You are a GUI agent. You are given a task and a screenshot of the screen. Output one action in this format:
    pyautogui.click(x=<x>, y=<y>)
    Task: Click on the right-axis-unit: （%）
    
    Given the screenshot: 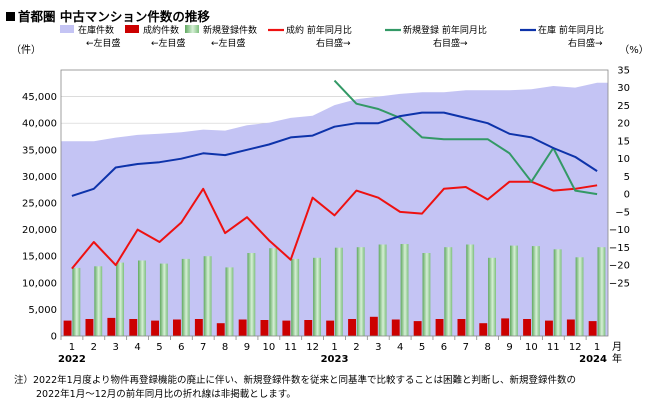 What is the action you would take?
    pyautogui.click(x=634, y=50)
    